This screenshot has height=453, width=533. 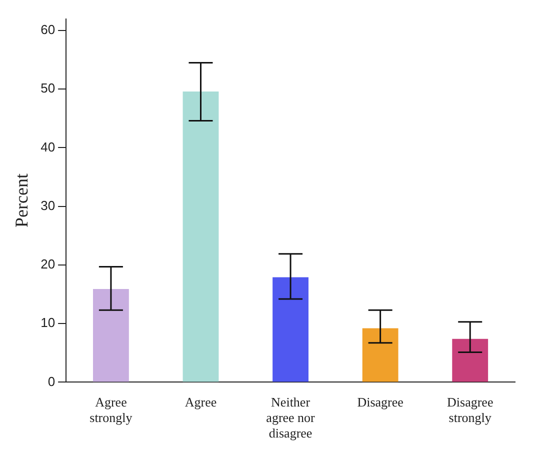 I want to click on x-tick-label: Disagree, so click(x=380, y=402).